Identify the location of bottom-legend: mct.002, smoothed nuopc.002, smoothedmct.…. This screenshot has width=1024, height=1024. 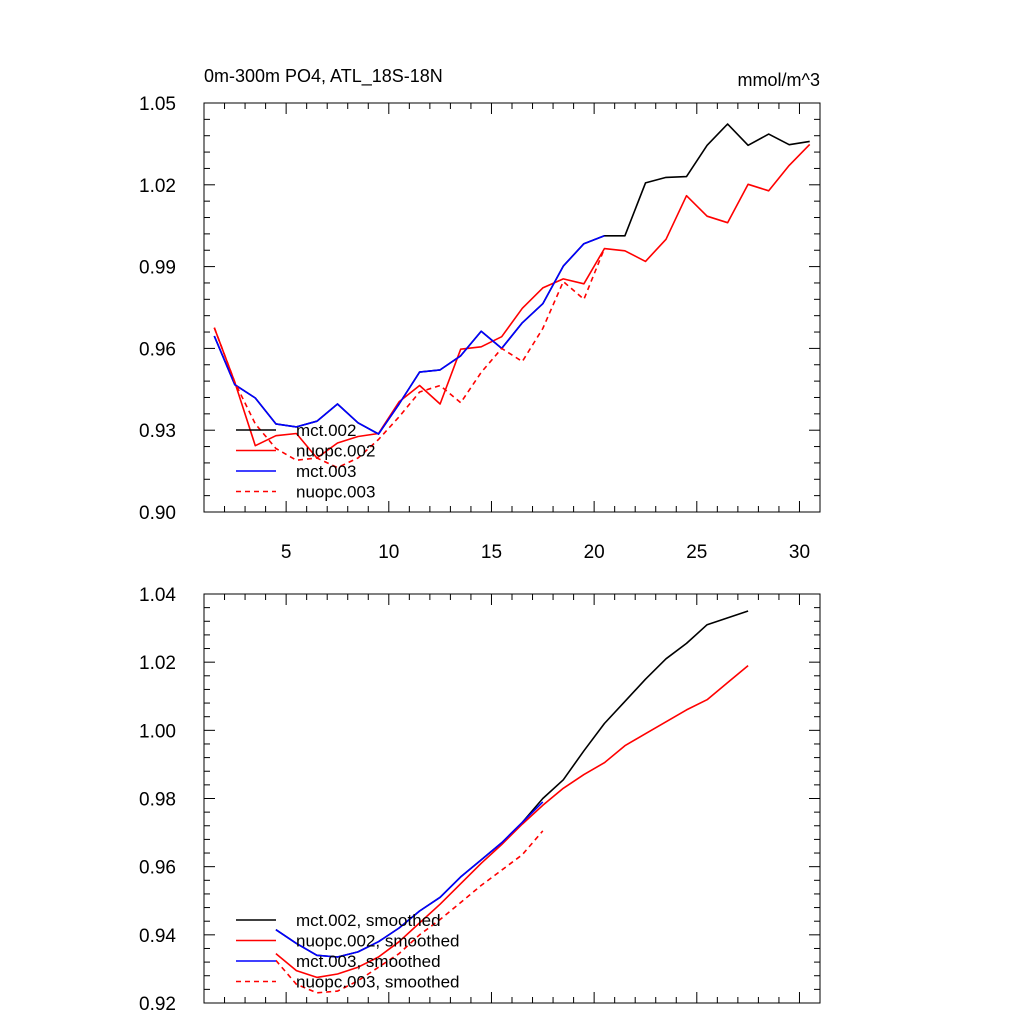
(348, 951).